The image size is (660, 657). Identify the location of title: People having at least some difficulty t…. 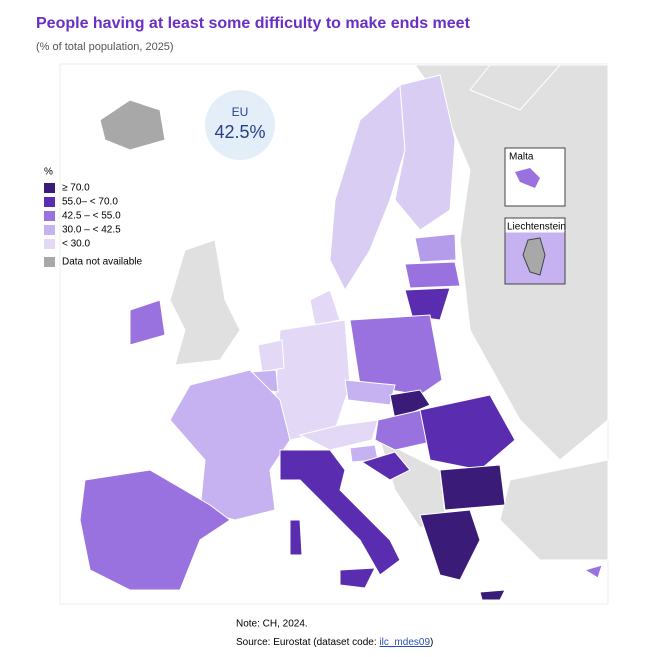
(253, 23).